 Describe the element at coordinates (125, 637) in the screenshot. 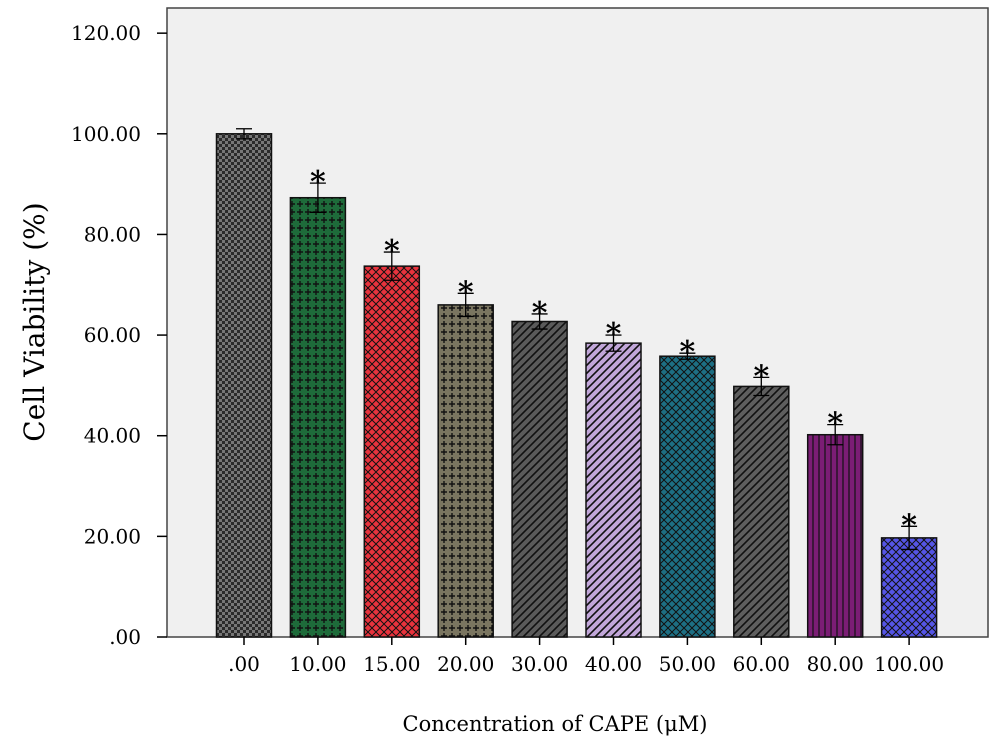

I see `y-tick-label: .00` at that location.